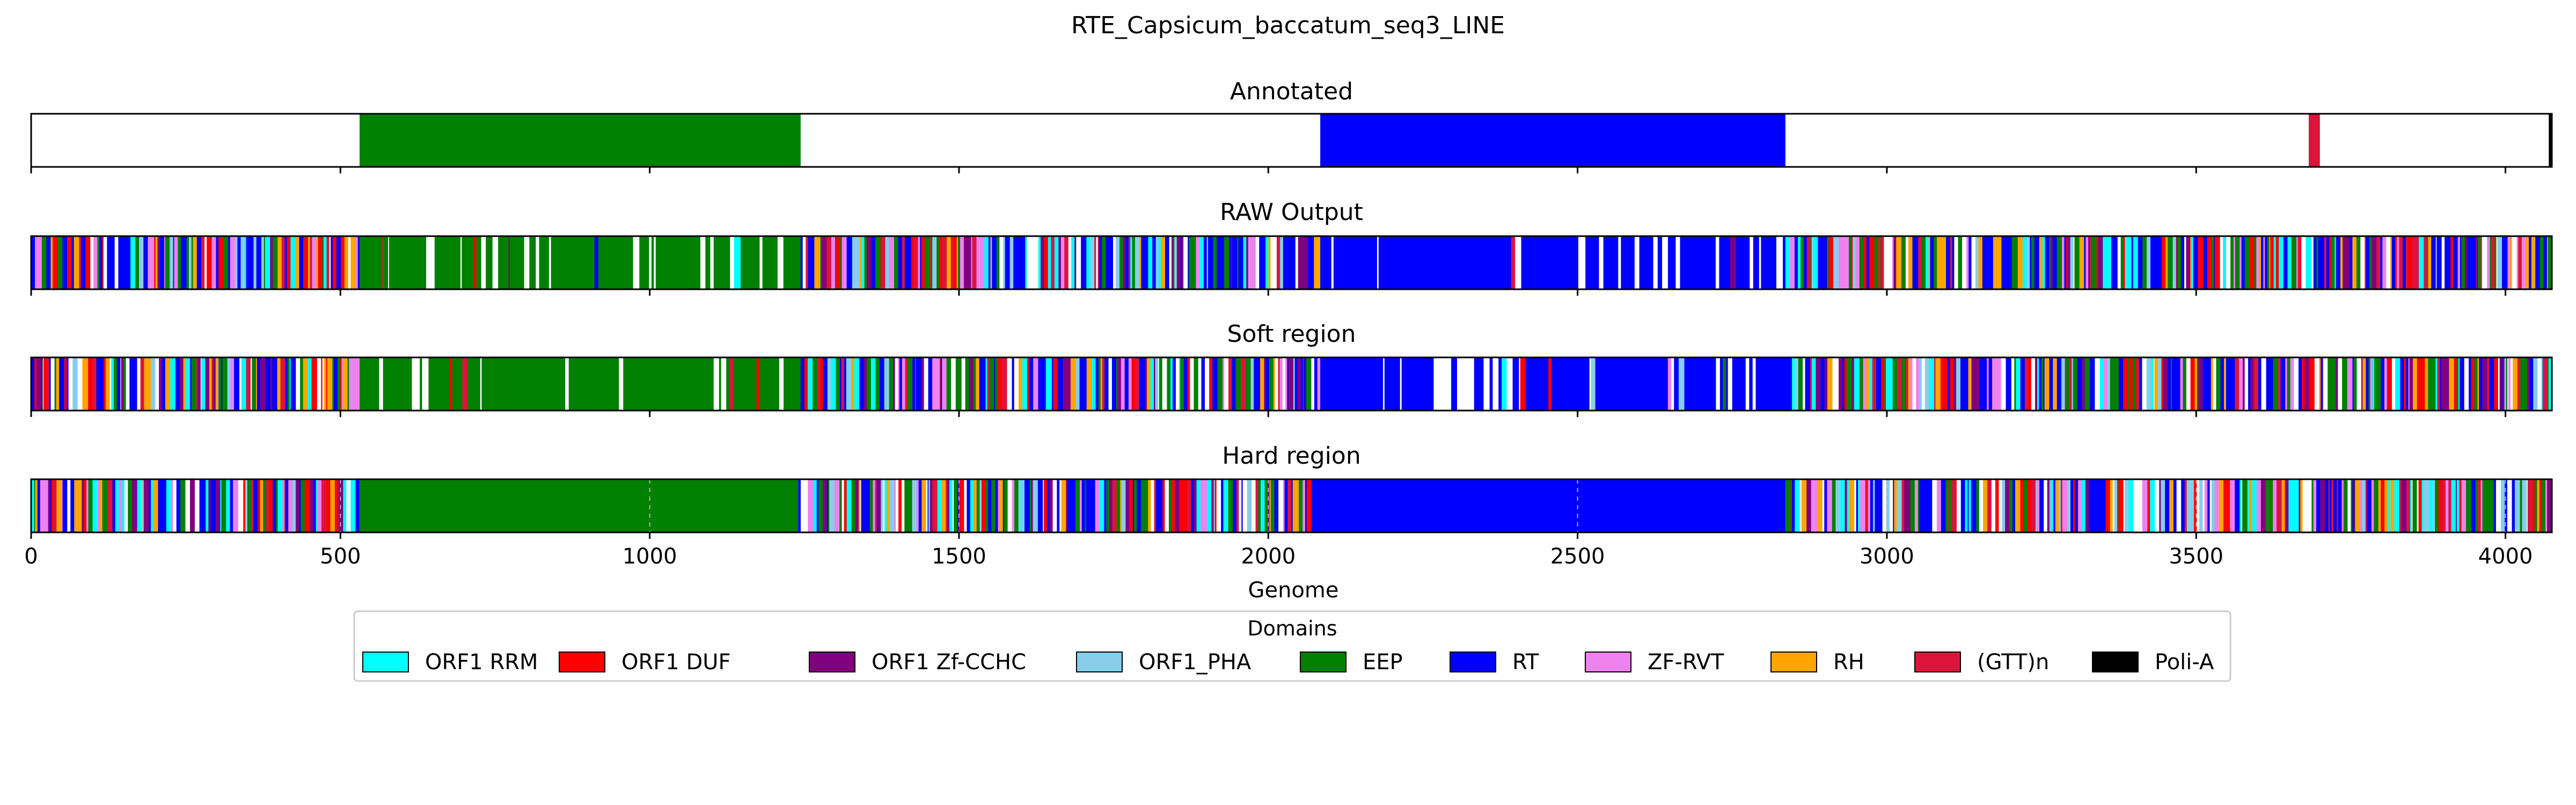  What do you see at coordinates (340, 556) in the screenshot?
I see `x-tick-label: 500` at bounding box center [340, 556].